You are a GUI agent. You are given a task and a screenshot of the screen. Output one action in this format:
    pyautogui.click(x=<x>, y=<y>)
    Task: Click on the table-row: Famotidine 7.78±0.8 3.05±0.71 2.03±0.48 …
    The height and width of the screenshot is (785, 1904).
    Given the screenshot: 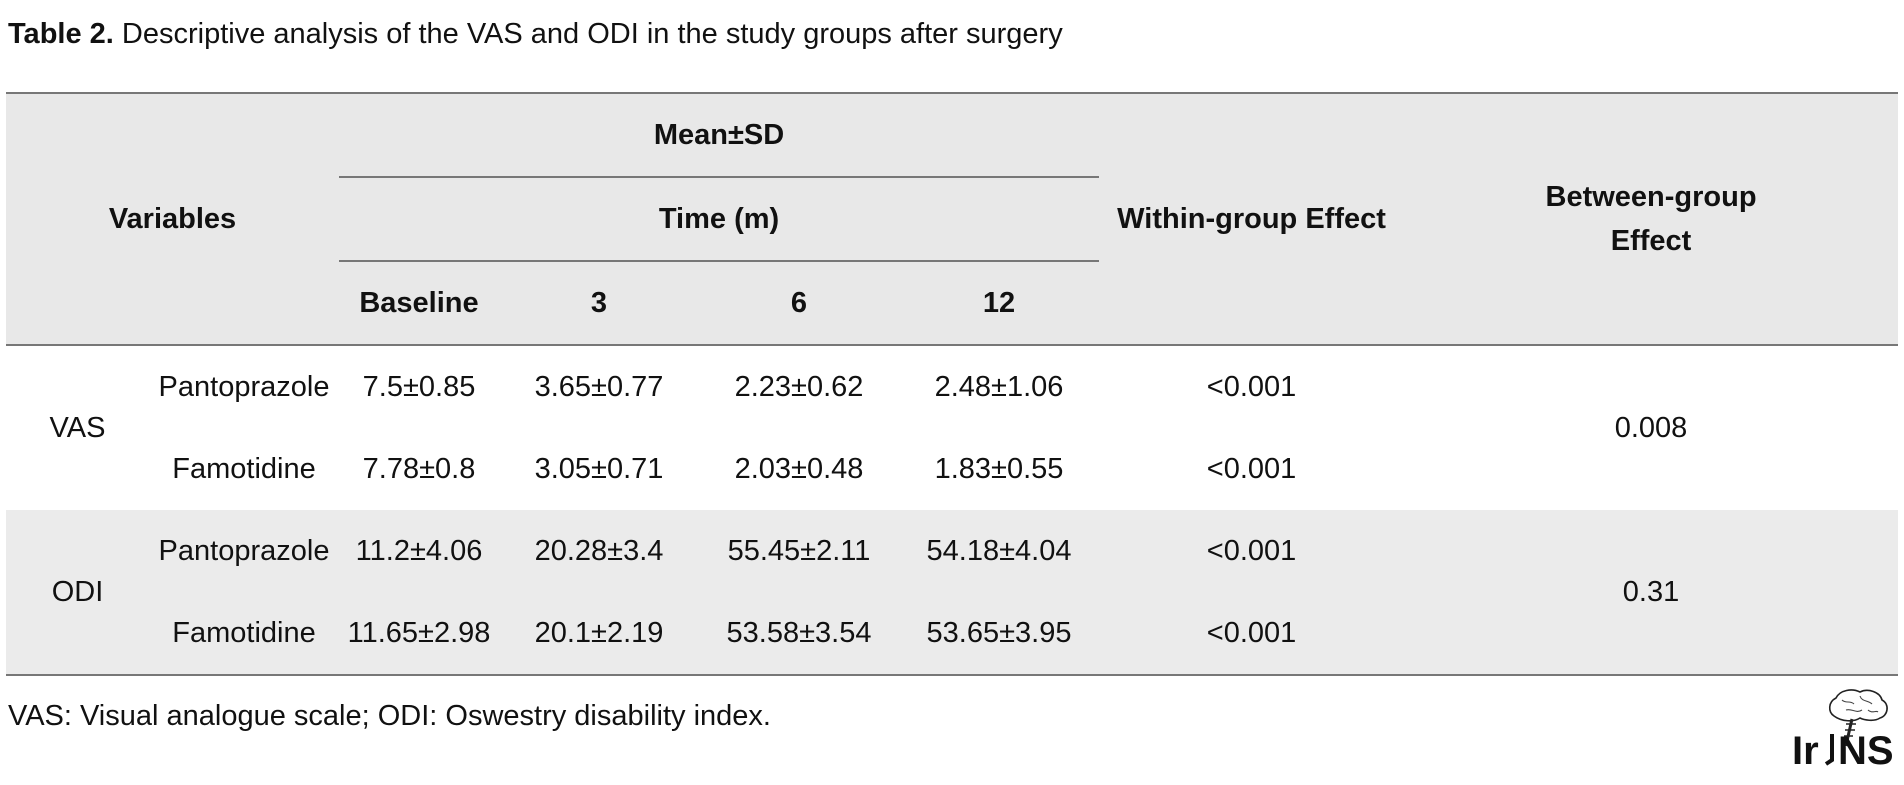 What is the action you would take?
    pyautogui.click(x=952, y=469)
    